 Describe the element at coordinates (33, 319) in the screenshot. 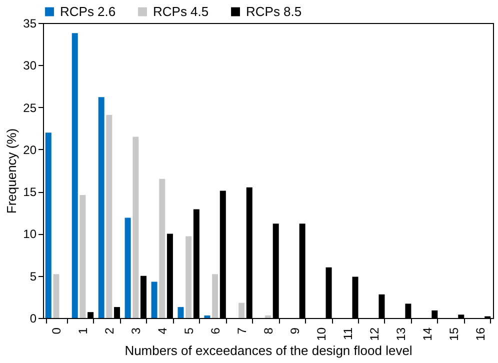

I see `y-tick-label: 0` at that location.